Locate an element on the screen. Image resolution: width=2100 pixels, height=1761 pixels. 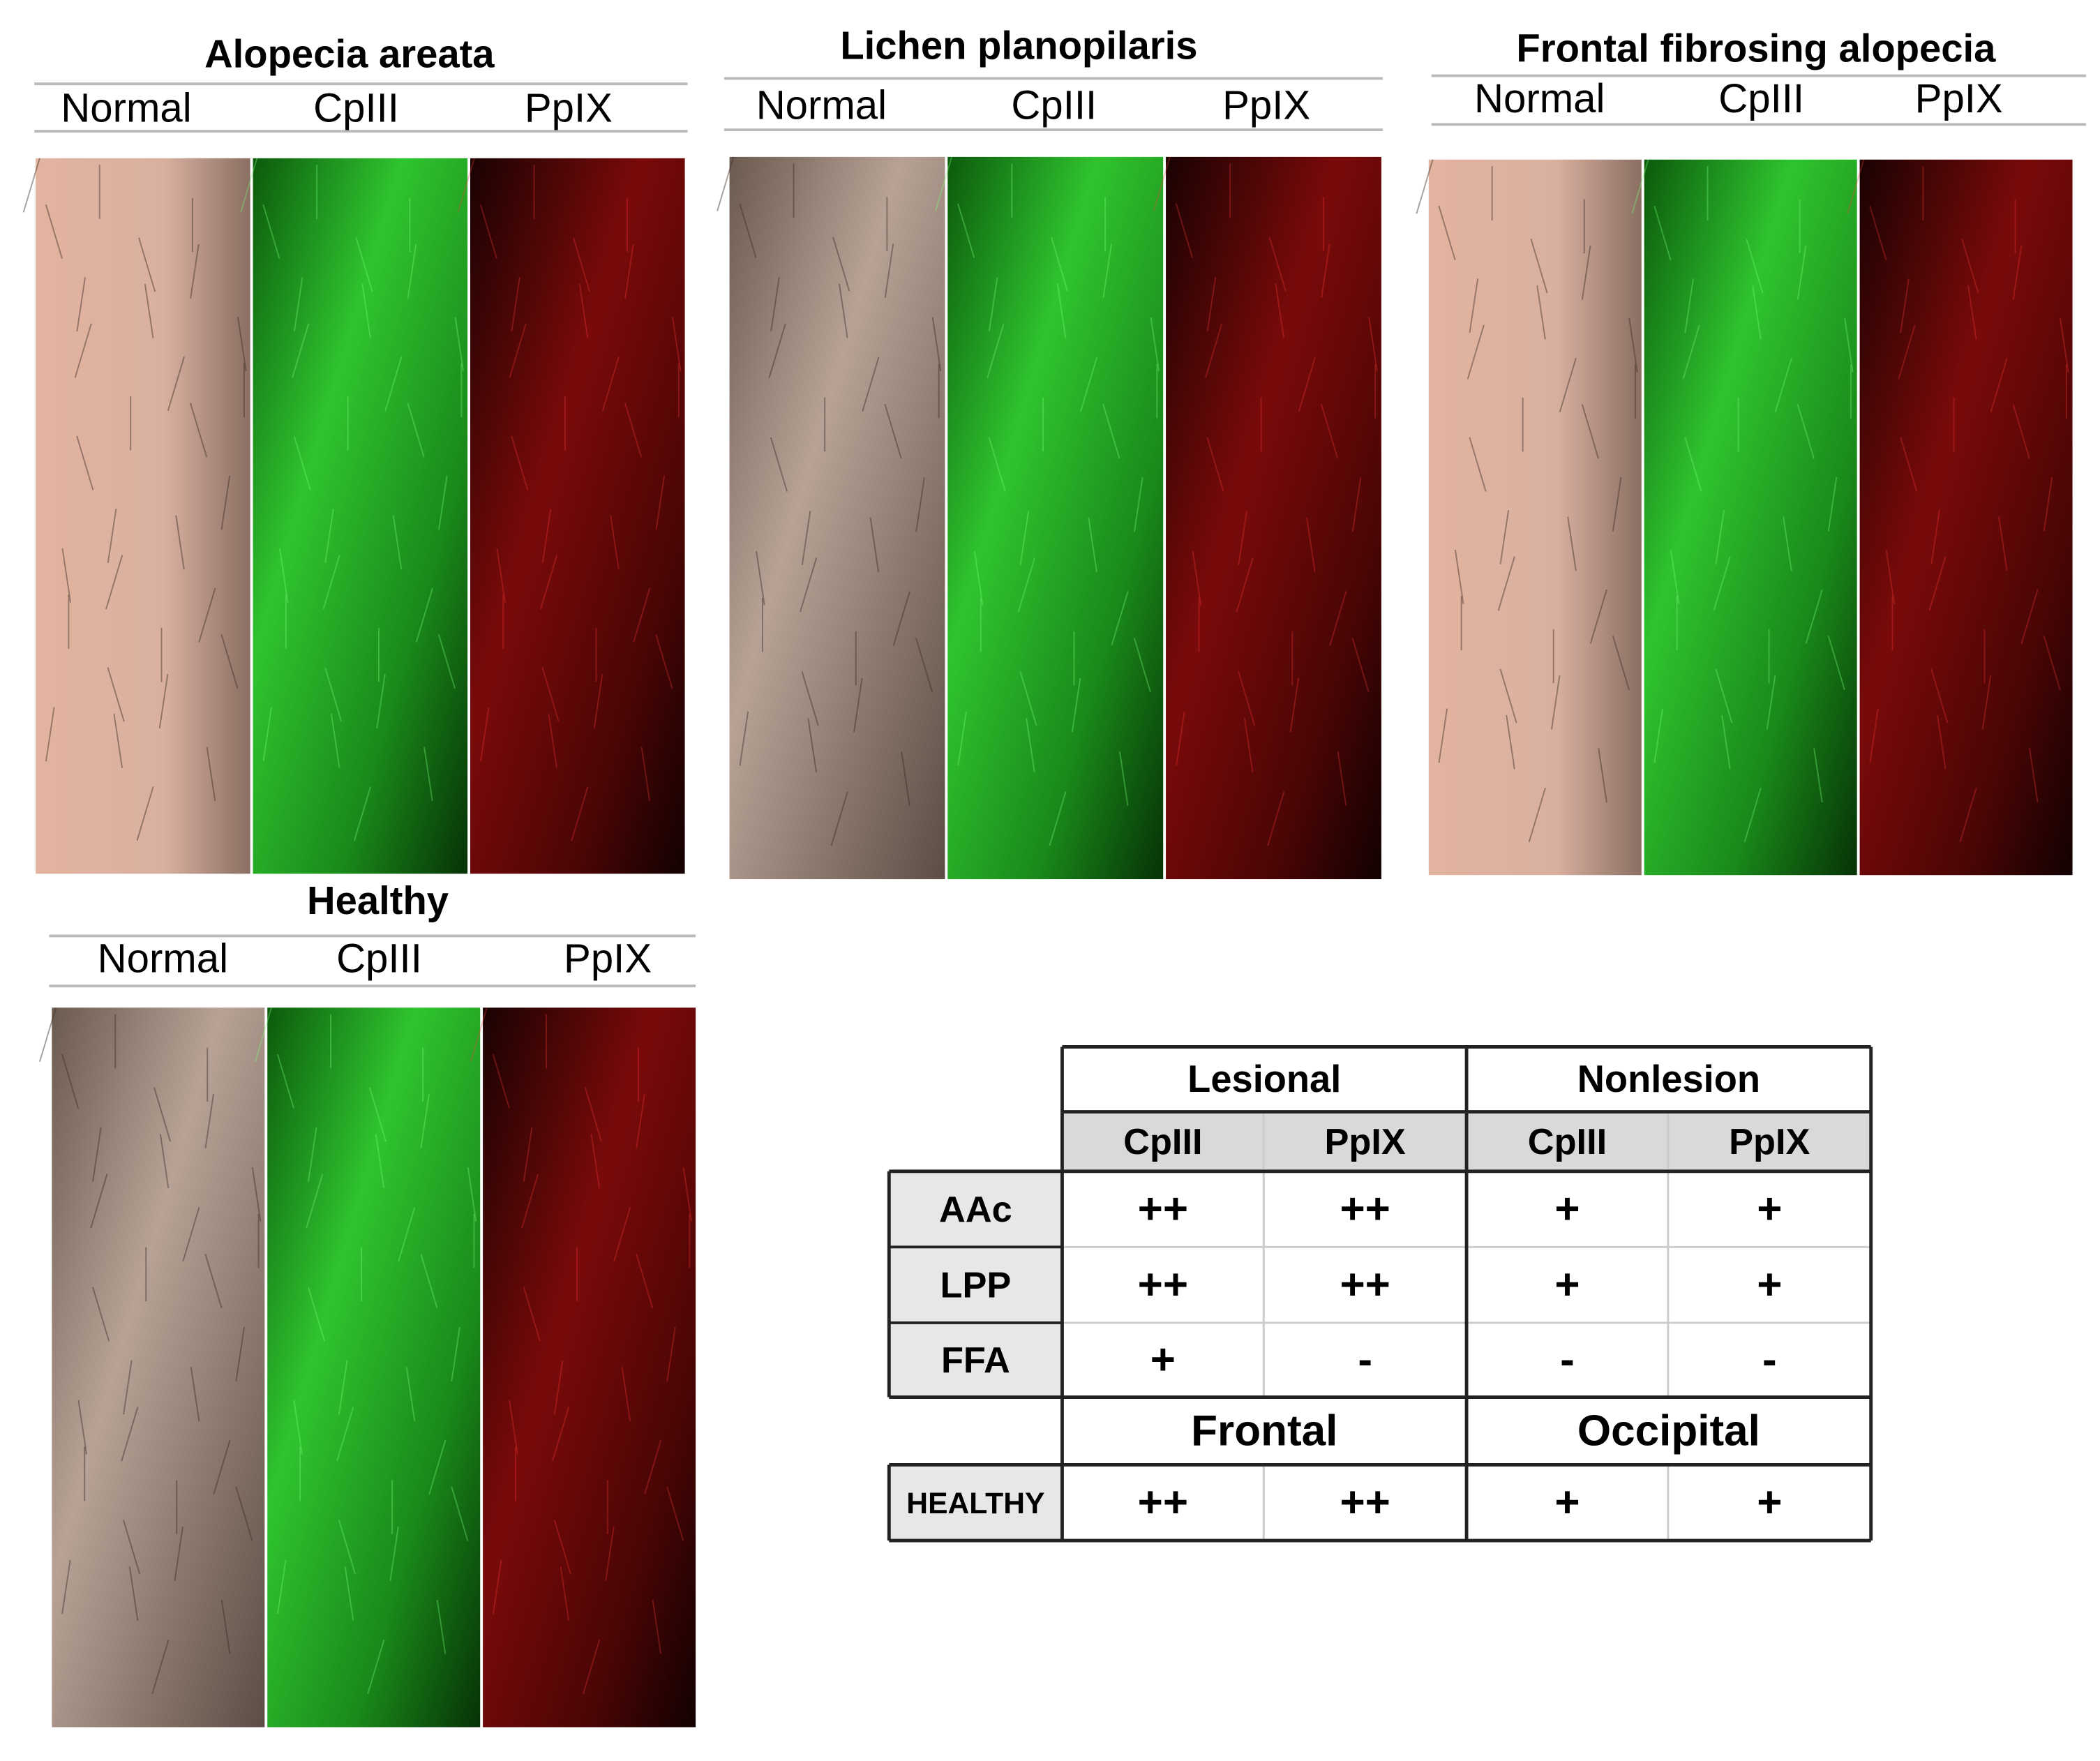
row-label: AAc is located at coordinates (975, 1210).